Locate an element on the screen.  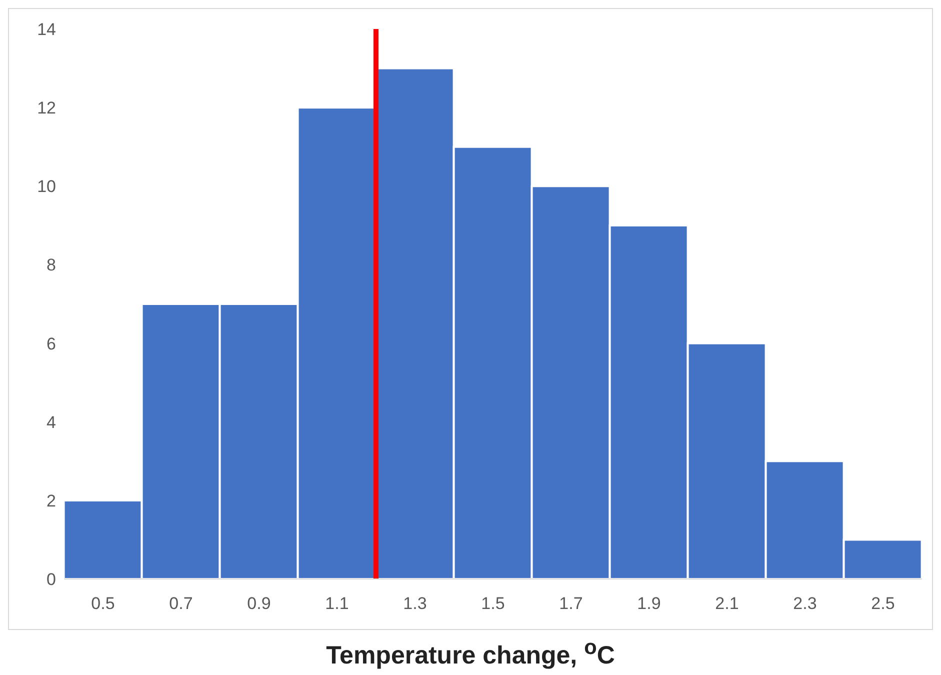
x-tick-label: 2.1 is located at coordinates (727, 604).